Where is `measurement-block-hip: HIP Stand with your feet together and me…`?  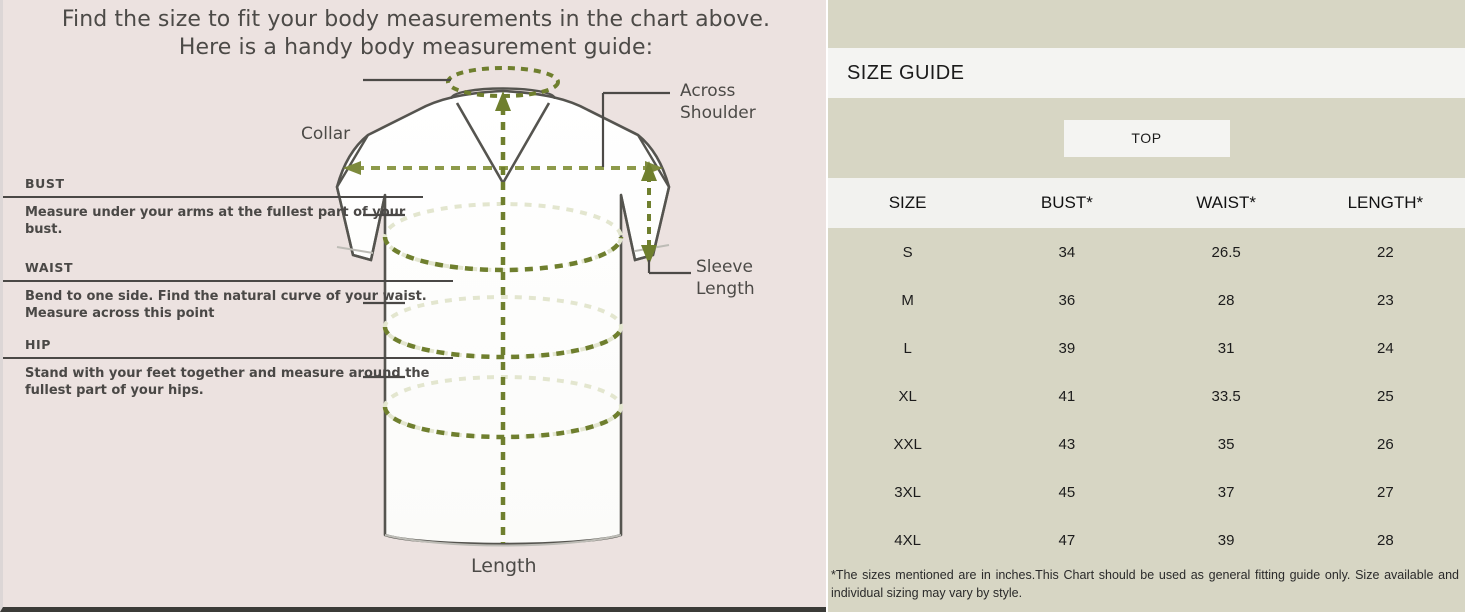
measurement-block-hip: HIP Stand with your feet together and me… is located at coordinates (228, 368).